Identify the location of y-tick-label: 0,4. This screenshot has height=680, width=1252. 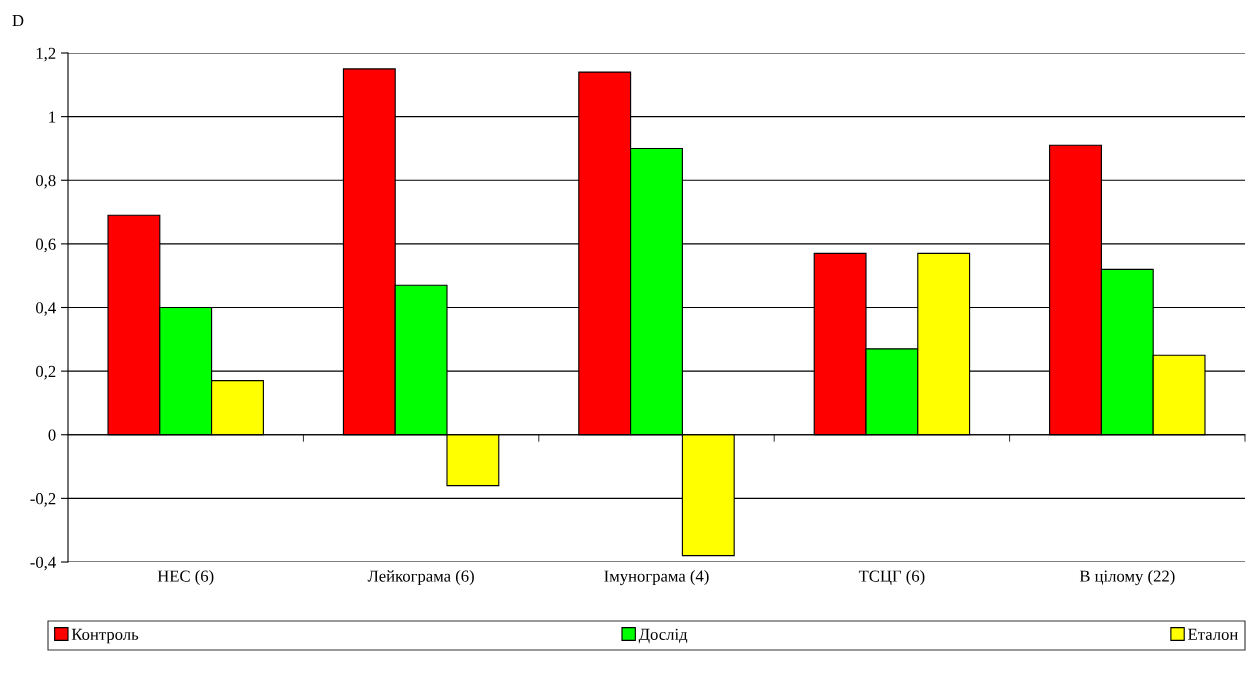
(46, 309).